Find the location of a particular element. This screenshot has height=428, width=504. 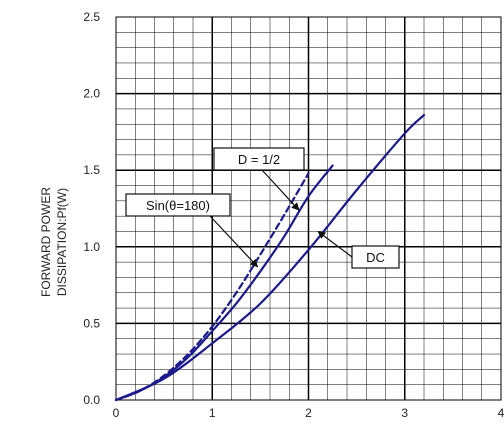

y-tick-label: 2.5 is located at coordinates (91, 17).